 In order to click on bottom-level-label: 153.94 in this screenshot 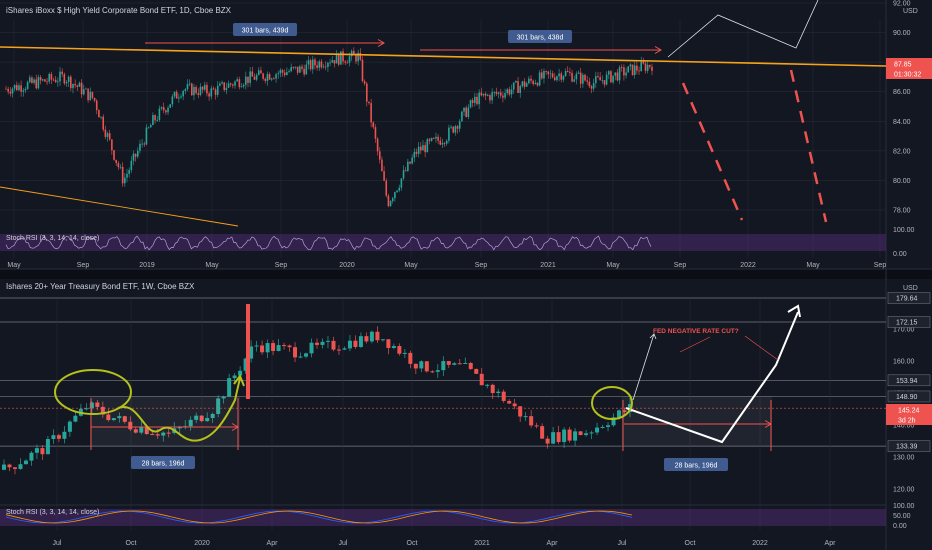, I will do `click(907, 381)`.